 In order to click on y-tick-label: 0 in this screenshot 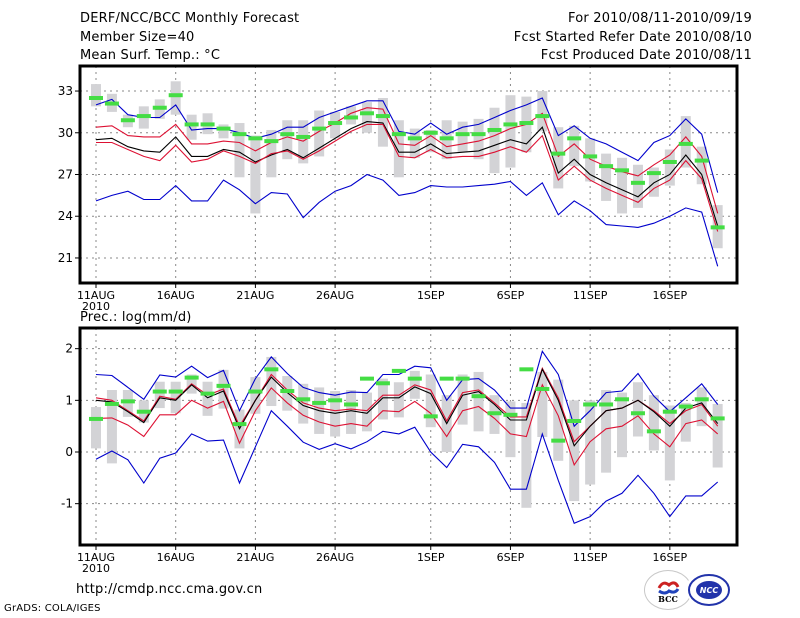, I will do `click(69, 452)`.